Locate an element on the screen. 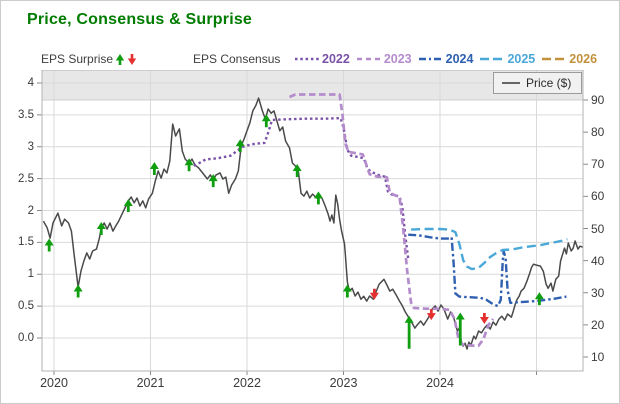 The width and height of the screenshot is (620, 404). left-axis-label: 1.5 is located at coordinates (26, 242).